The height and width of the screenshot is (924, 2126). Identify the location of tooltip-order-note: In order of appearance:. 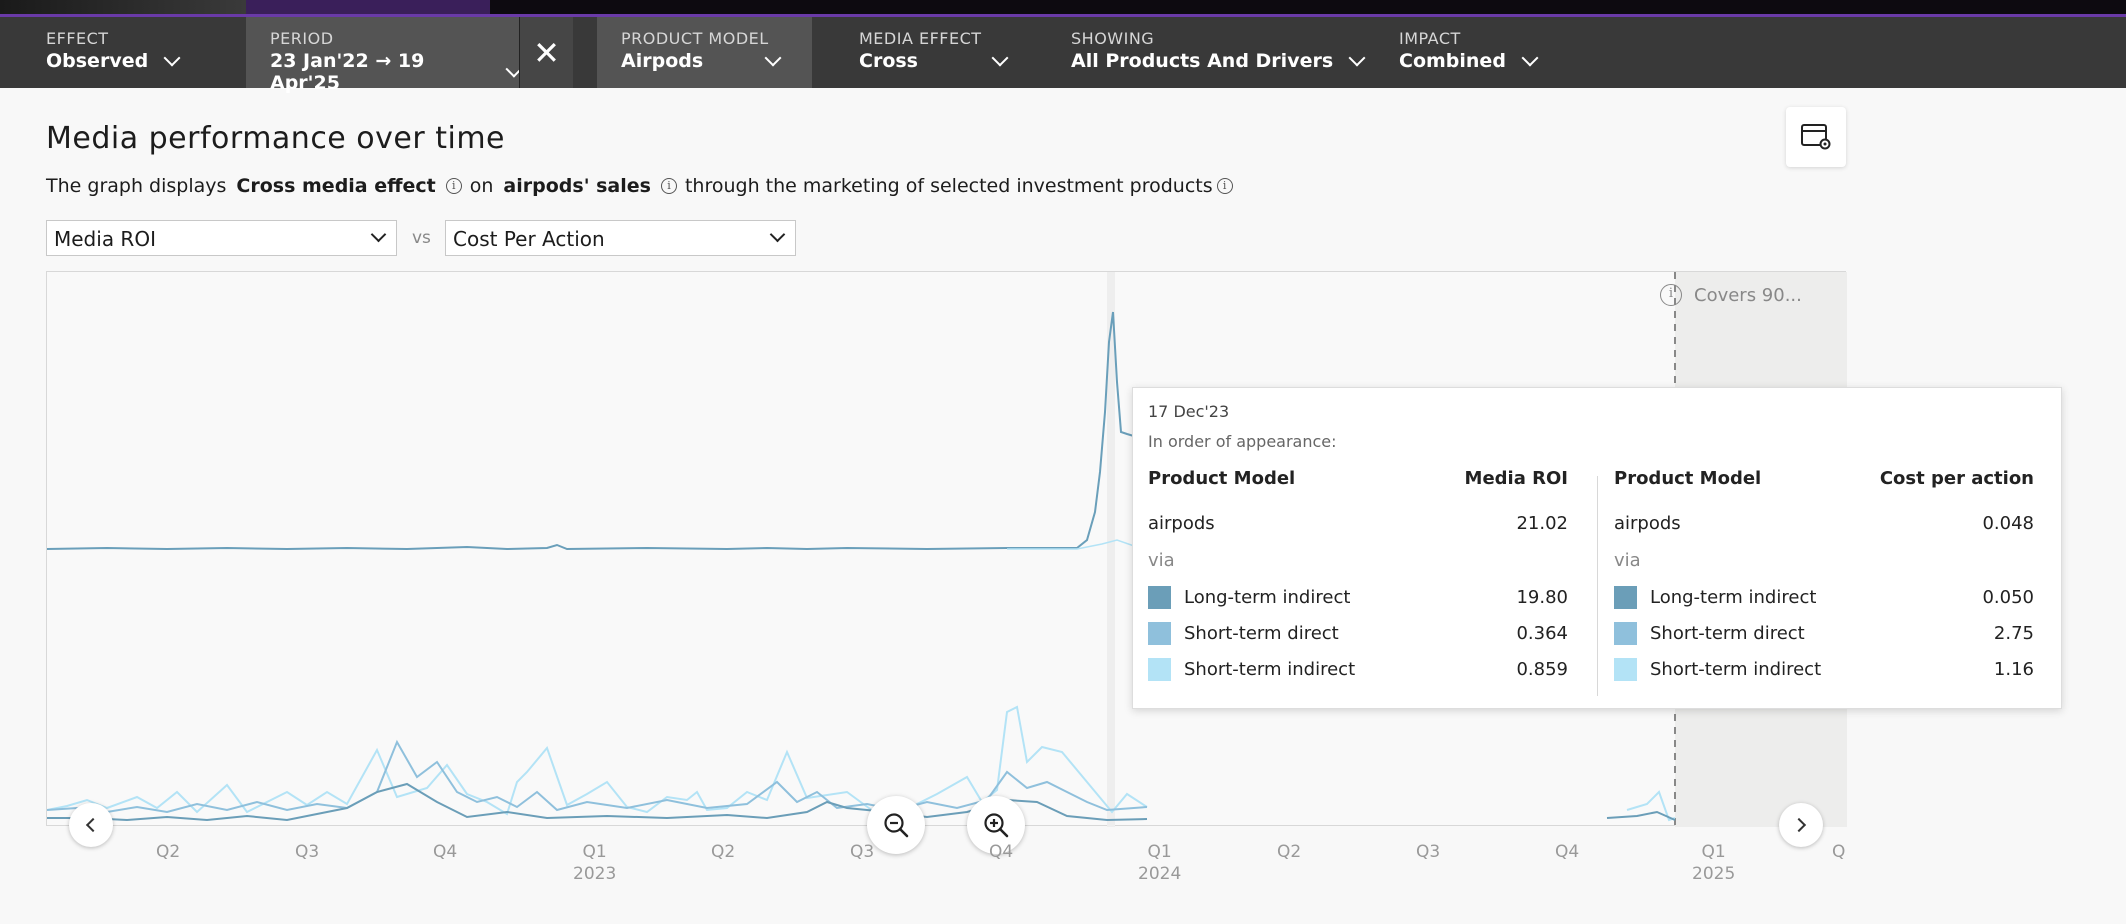
(1242, 441).